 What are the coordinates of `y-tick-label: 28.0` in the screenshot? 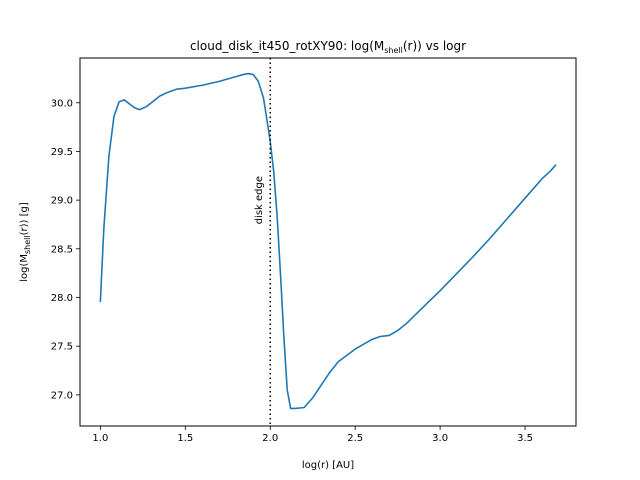 It's located at (62, 298).